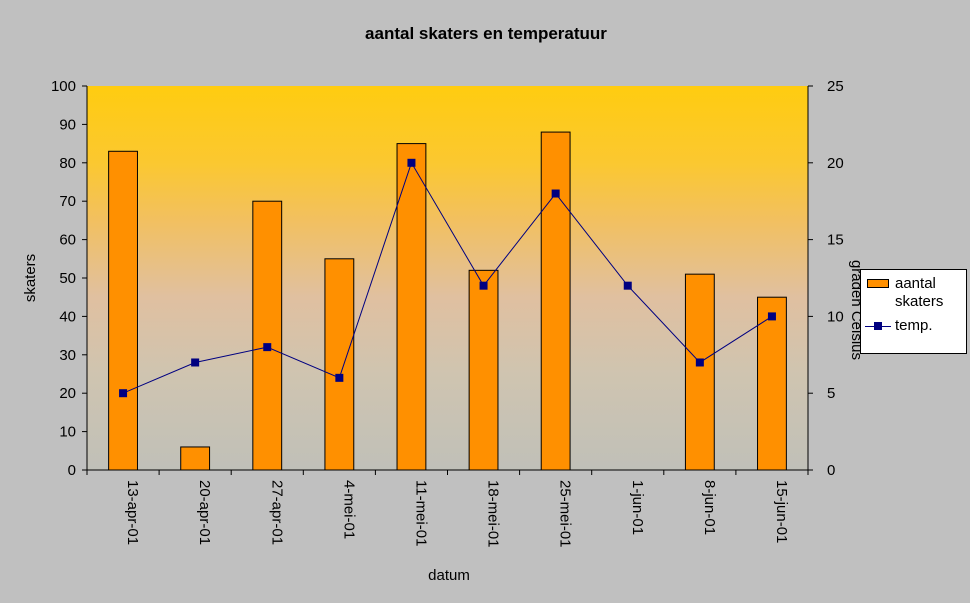  I want to click on y2-tick-label: 20, so click(835, 163).